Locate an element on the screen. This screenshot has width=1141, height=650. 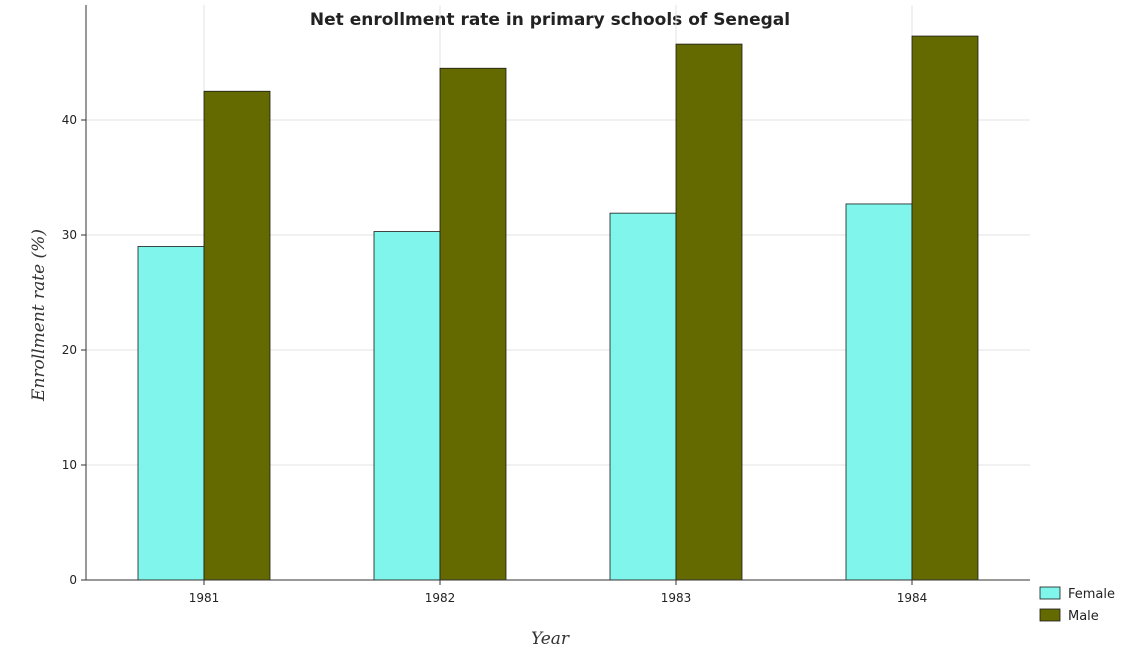
bar-male-1981 is located at coordinates (237, 335).